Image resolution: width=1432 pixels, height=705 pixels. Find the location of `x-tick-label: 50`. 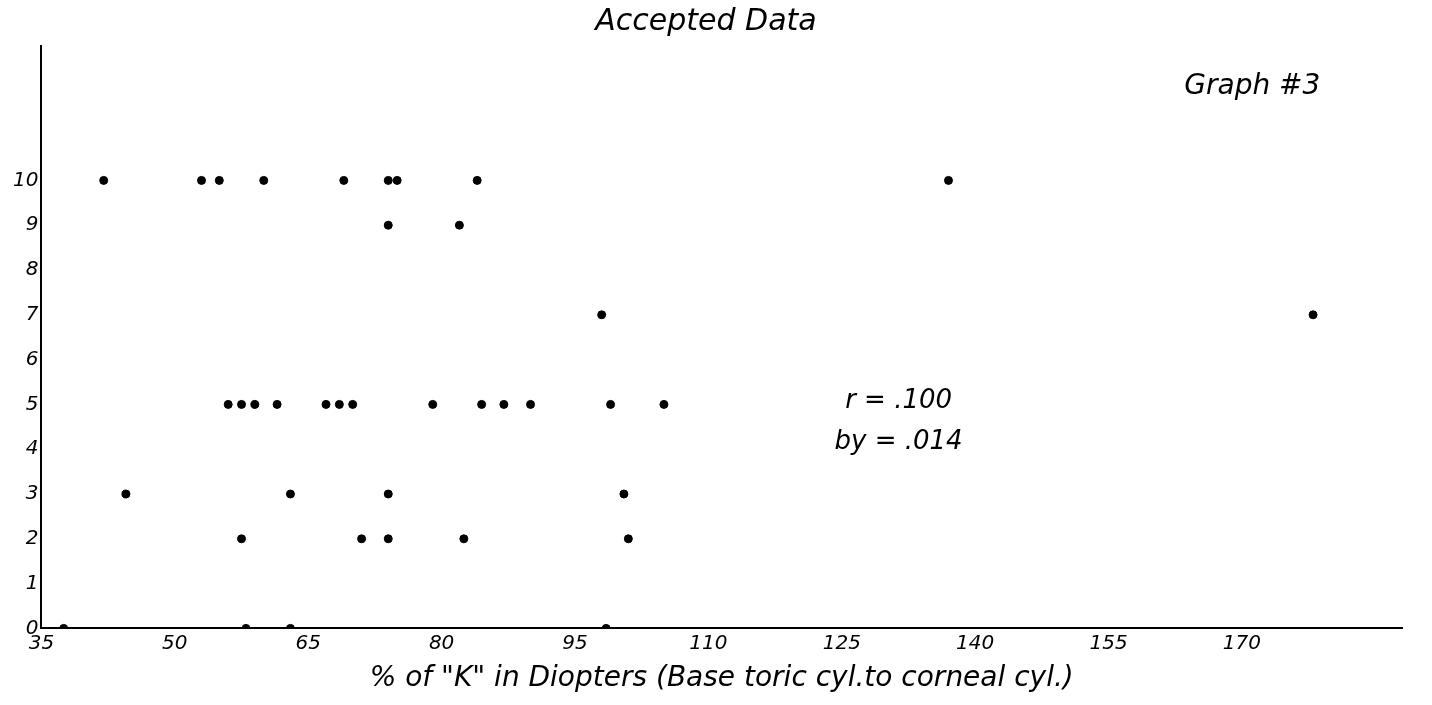

x-tick-label: 50 is located at coordinates (175, 641).